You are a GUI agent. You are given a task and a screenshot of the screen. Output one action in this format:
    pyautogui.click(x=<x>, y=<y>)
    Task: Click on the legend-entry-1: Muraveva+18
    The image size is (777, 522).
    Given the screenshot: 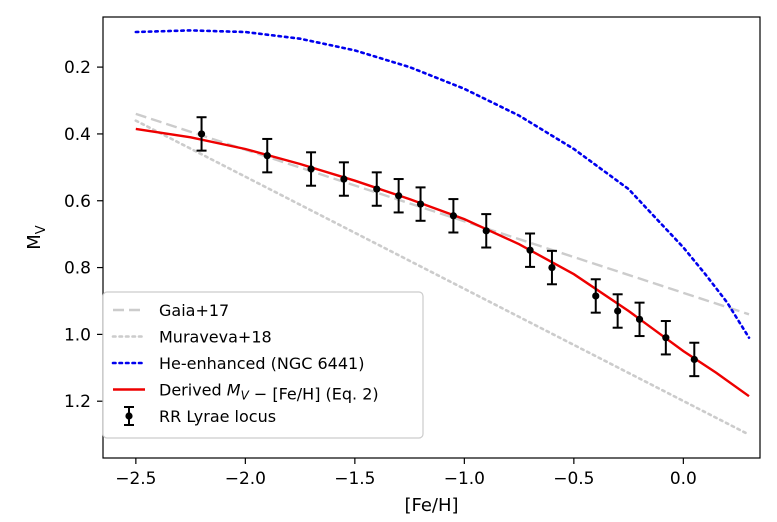 What is the action you would take?
    pyautogui.click(x=191, y=337)
    